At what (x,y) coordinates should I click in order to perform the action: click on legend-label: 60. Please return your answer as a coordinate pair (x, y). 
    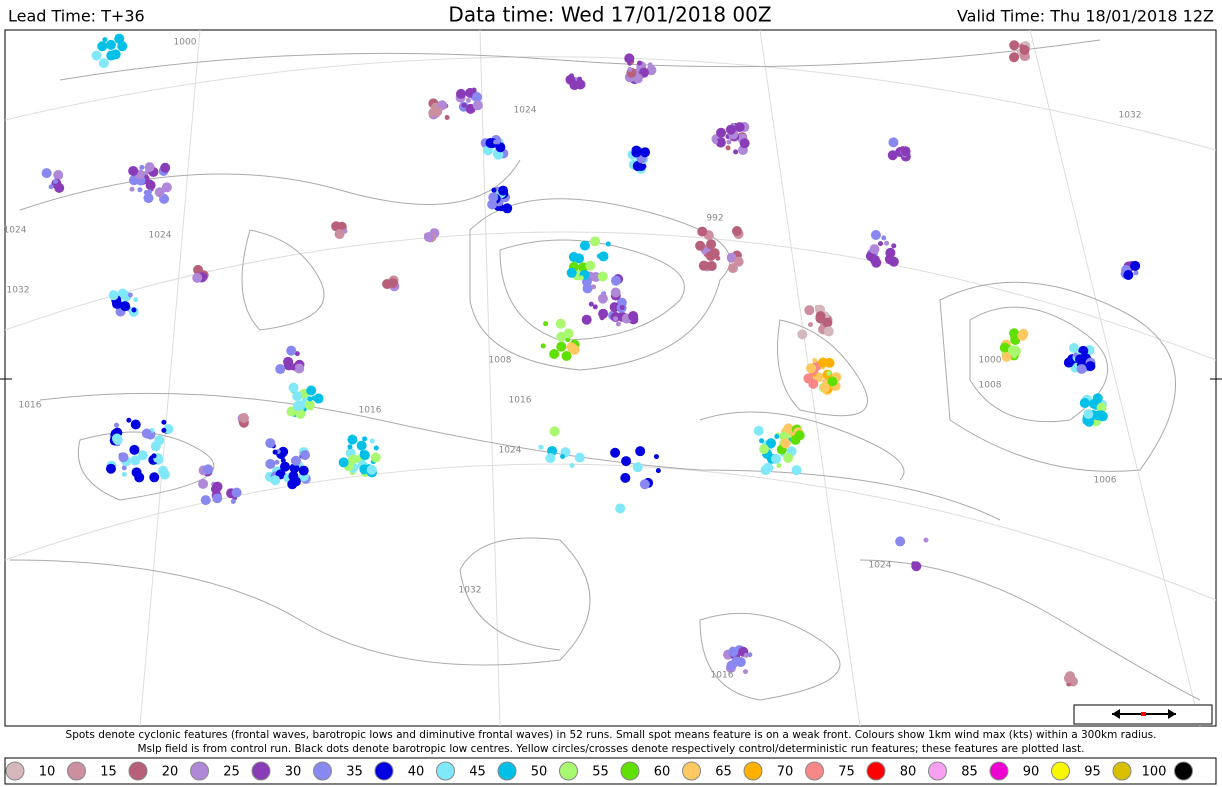
    Looking at the image, I should click on (662, 772).